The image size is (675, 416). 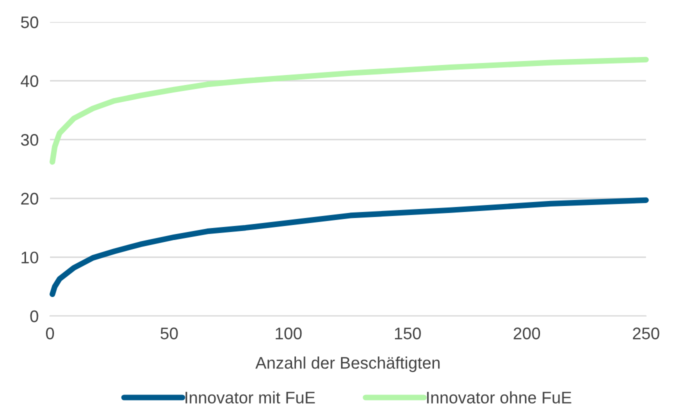 What do you see at coordinates (347, 364) in the screenshot?
I see `x-axis-title: Anzahl der Beschäftigten` at bounding box center [347, 364].